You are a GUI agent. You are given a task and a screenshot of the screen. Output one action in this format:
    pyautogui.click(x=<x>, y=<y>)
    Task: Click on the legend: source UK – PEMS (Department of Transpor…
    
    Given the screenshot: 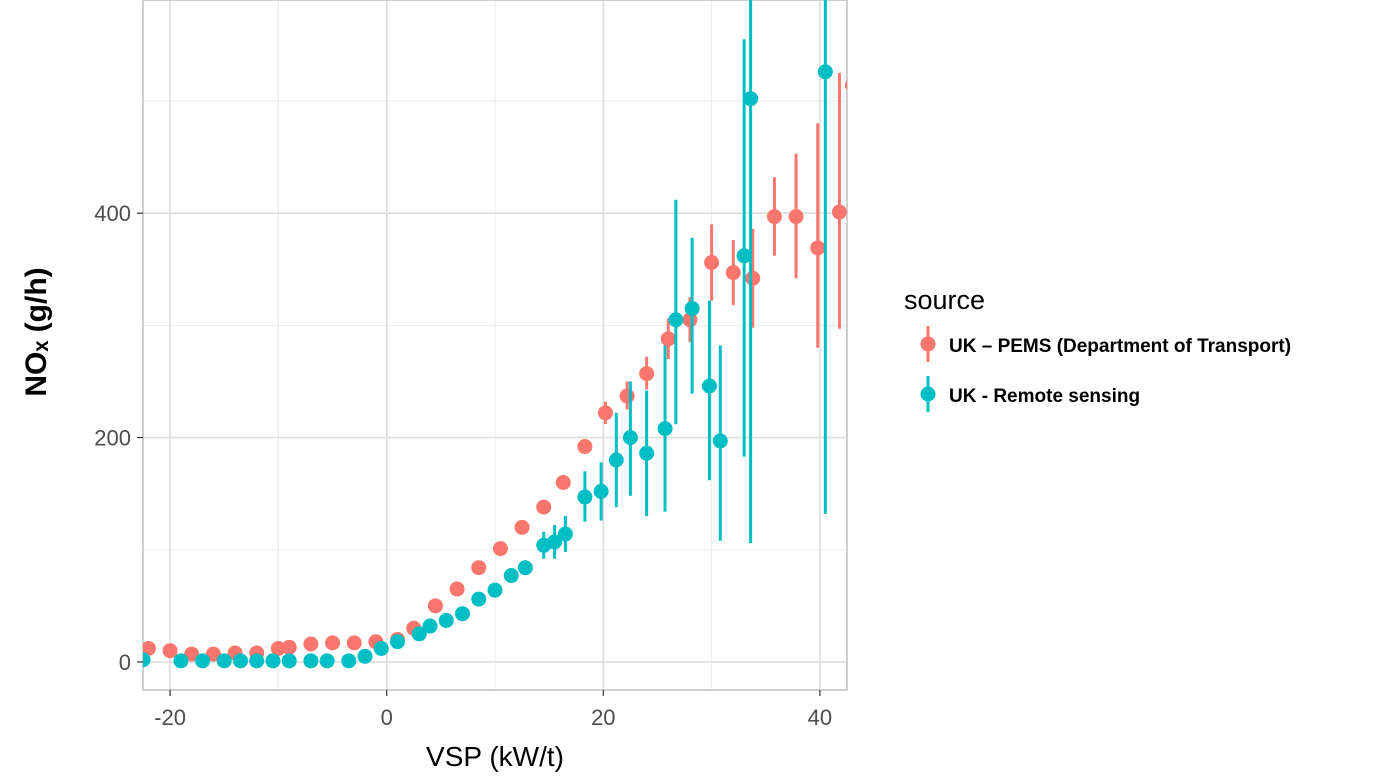 What is the action you would take?
    pyautogui.click(x=1097, y=348)
    